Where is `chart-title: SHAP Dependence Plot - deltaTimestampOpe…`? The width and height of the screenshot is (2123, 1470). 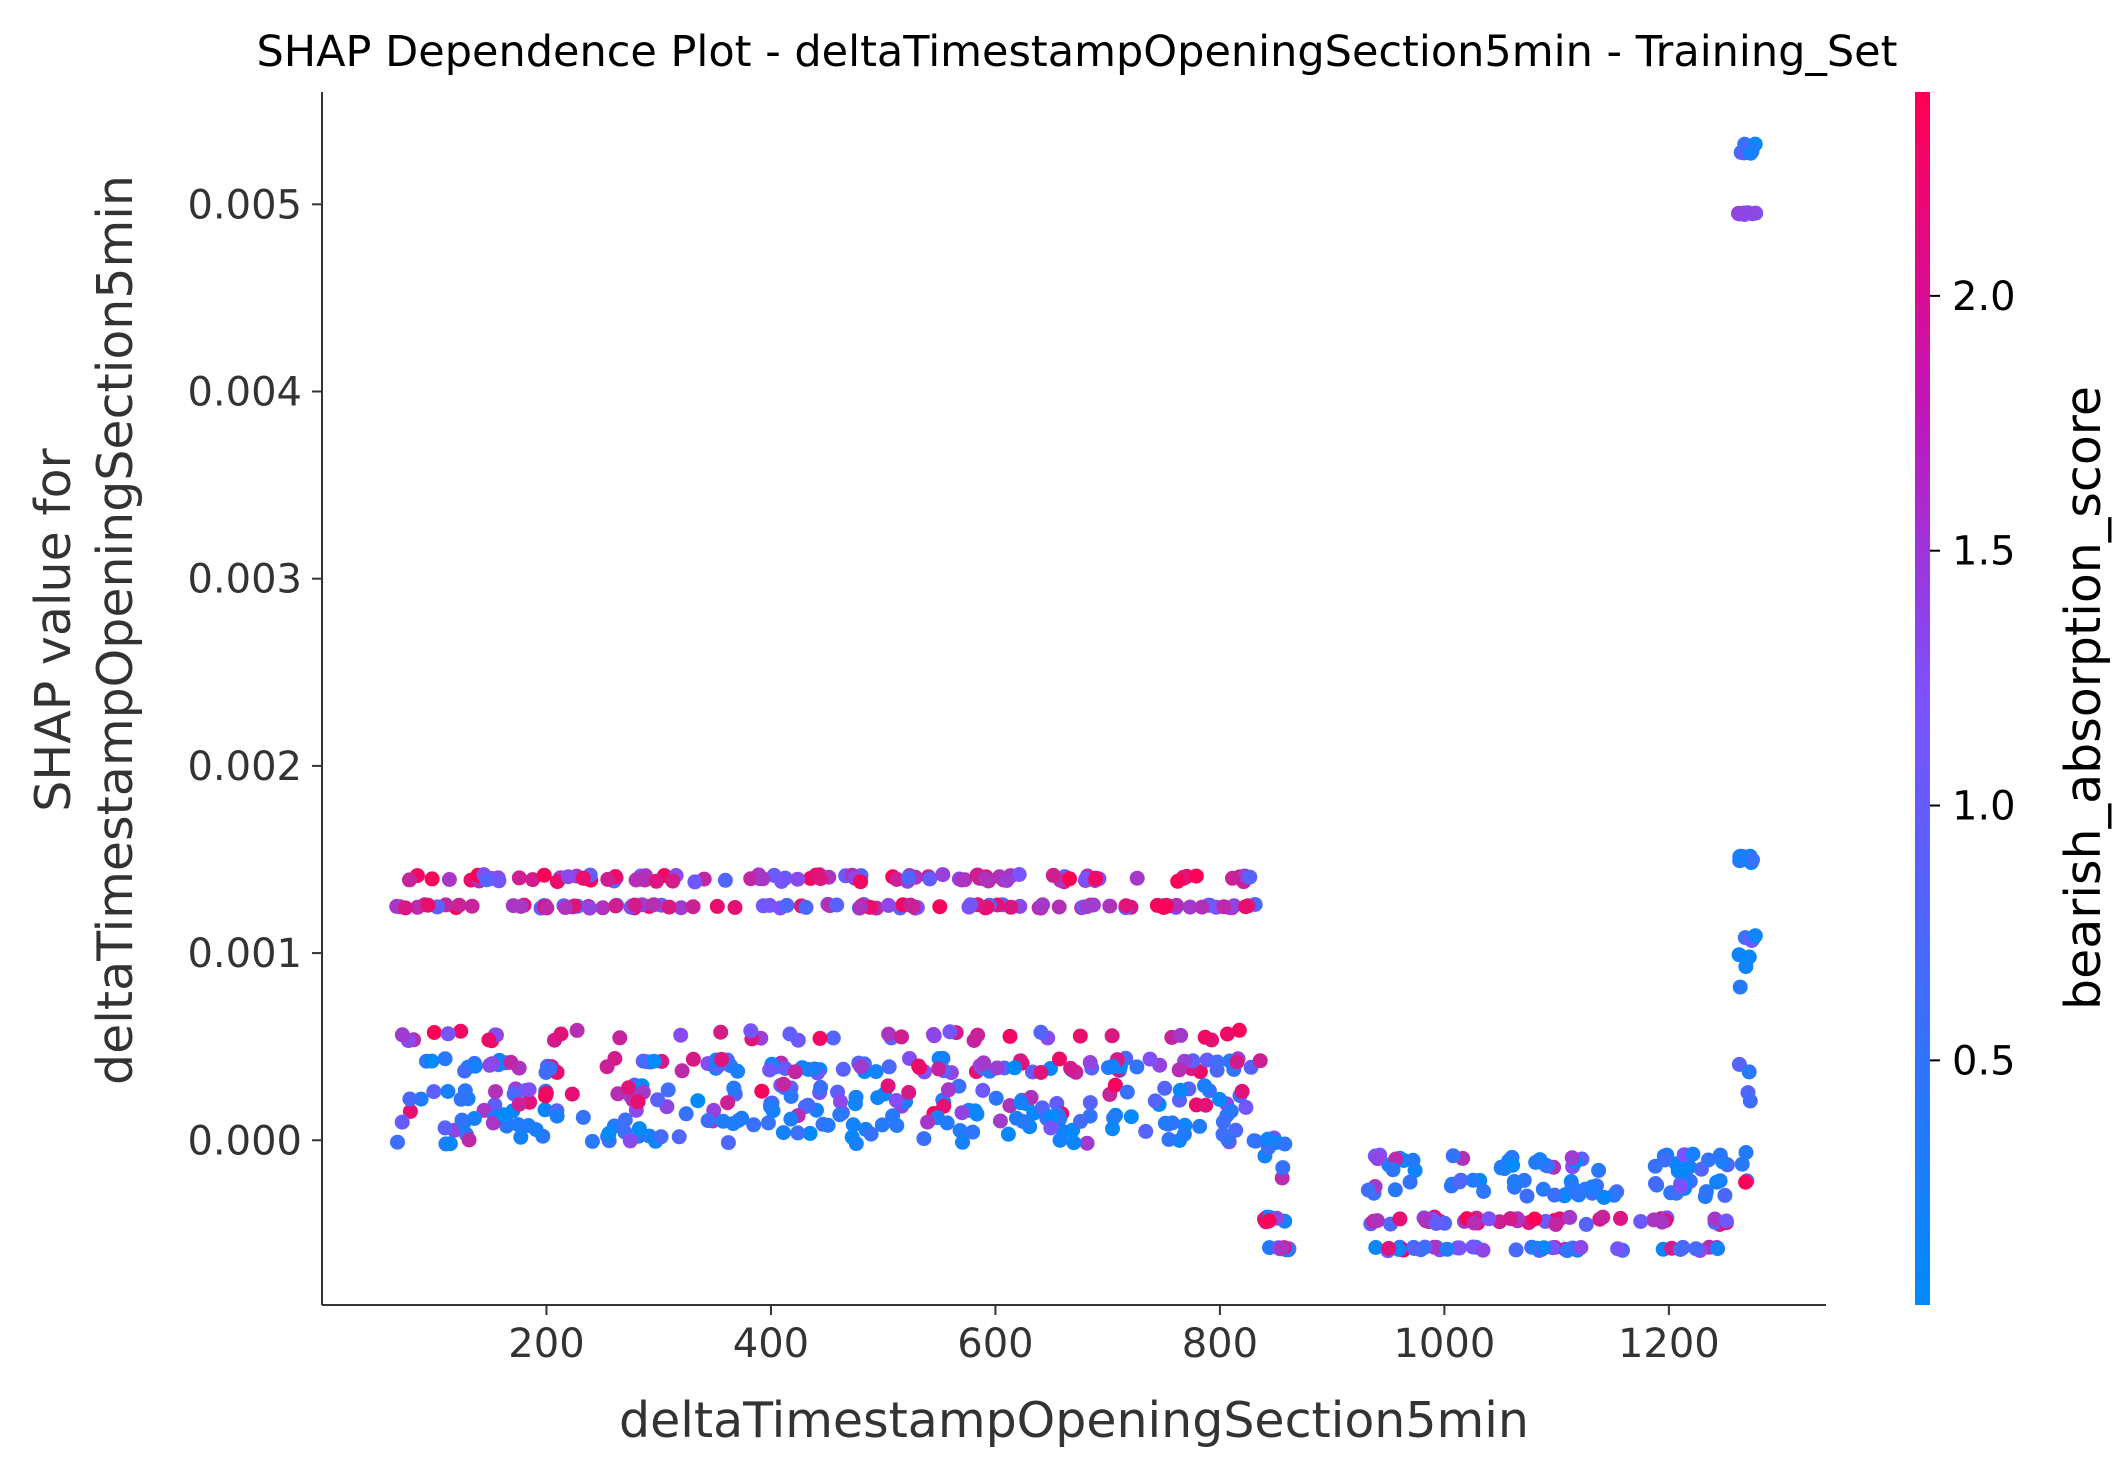
chart-title: SHAP Dependence Plot - deltaTimestampOpe… is located at coordinates (1077, 52).